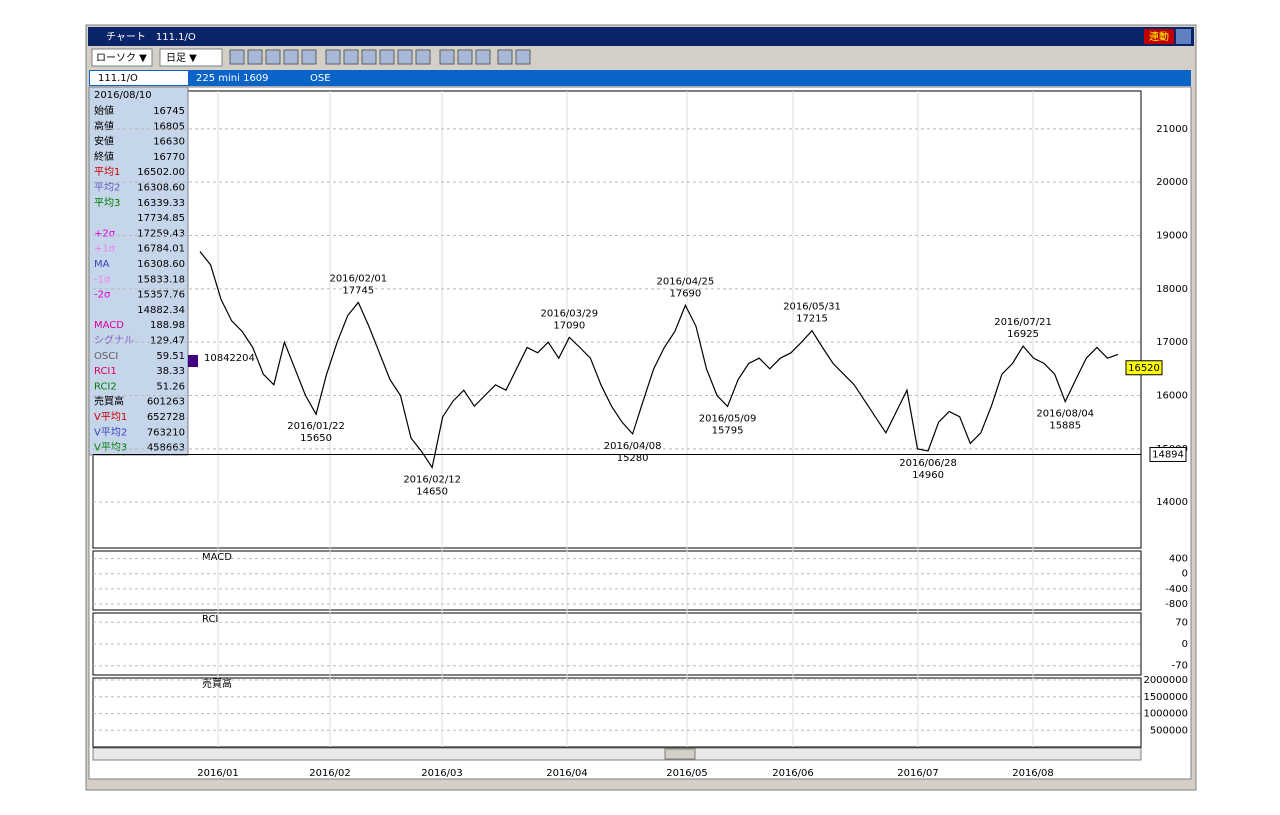 Image resolution: width=1280 pixels, height=815 pixels. Describe the element at coordinates (569, 313) in the screenshot. I see `annotation-date: 2016/03/29` at that location.